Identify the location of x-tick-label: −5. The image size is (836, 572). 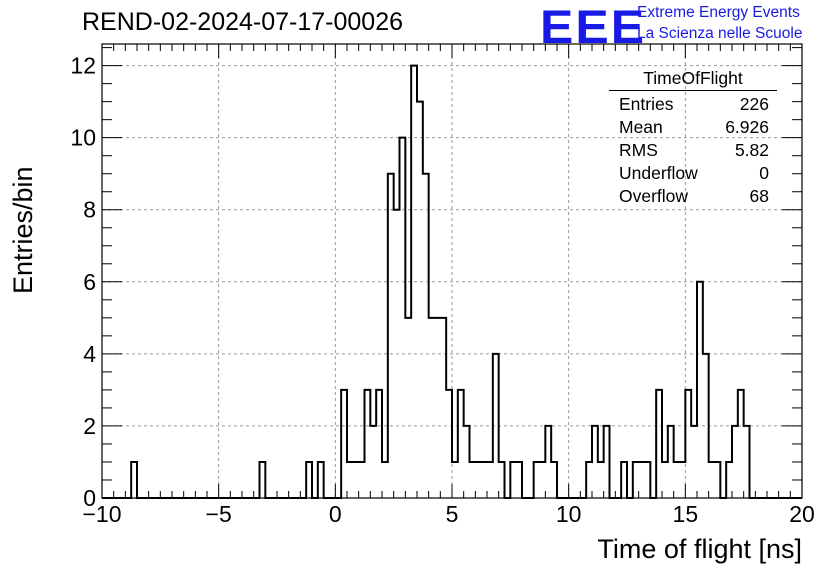
(219, 514).